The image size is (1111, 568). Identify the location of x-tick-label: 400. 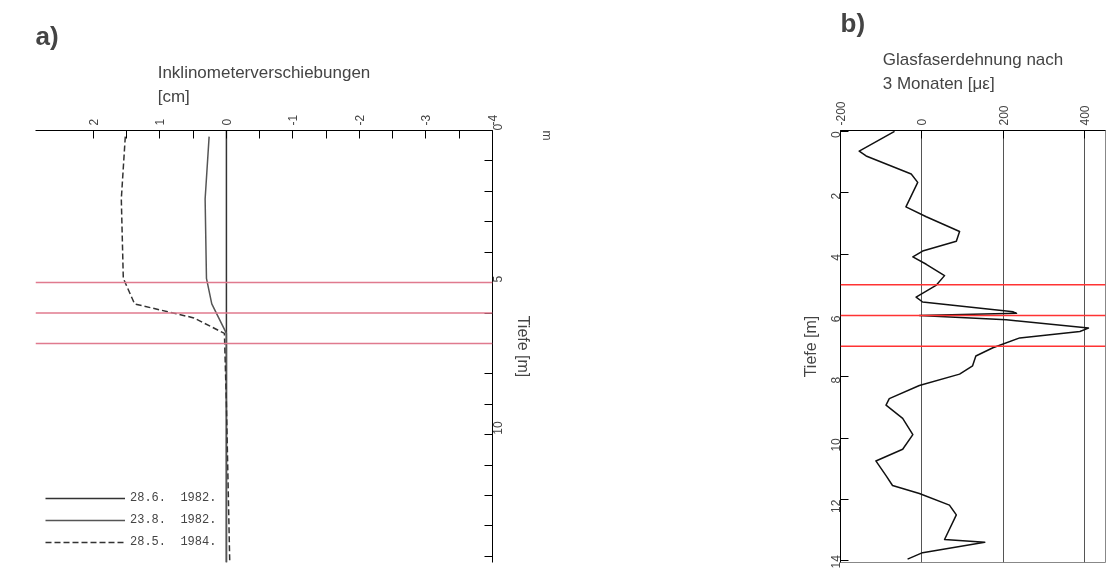
(1084, 115).